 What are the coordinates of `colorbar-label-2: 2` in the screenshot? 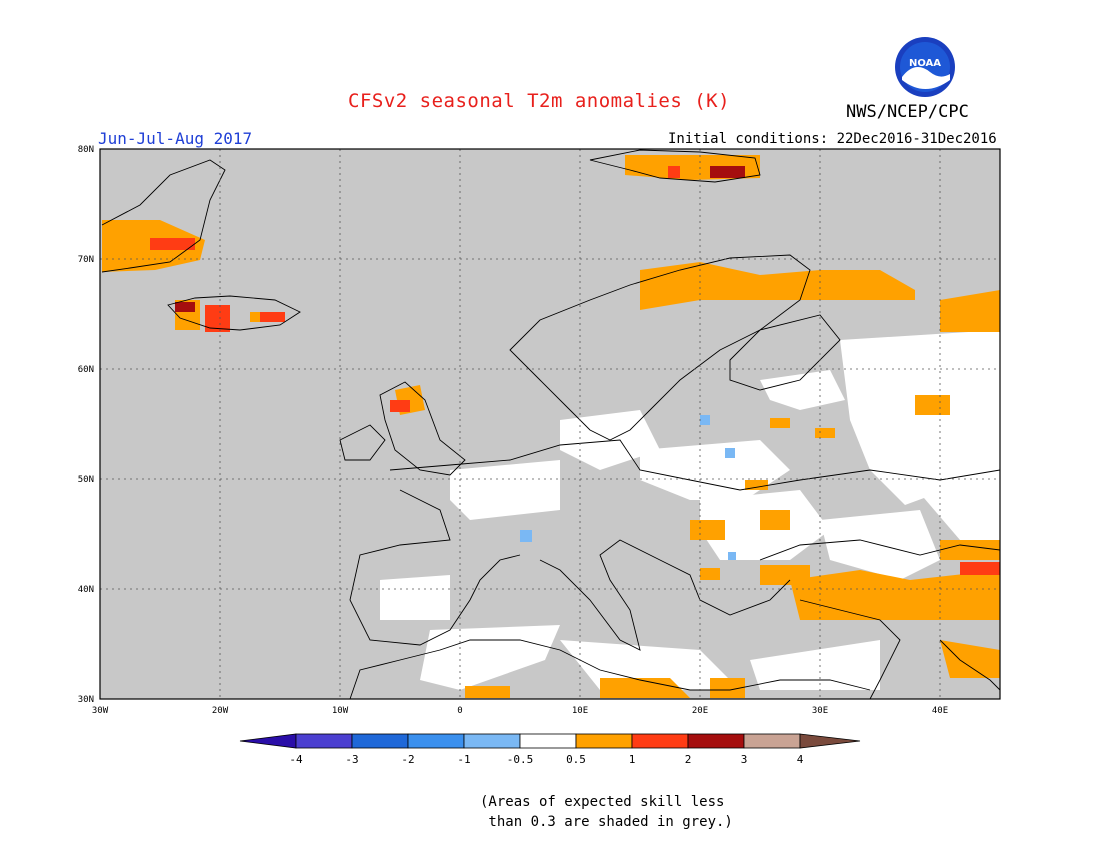 It's located at (688, 759).